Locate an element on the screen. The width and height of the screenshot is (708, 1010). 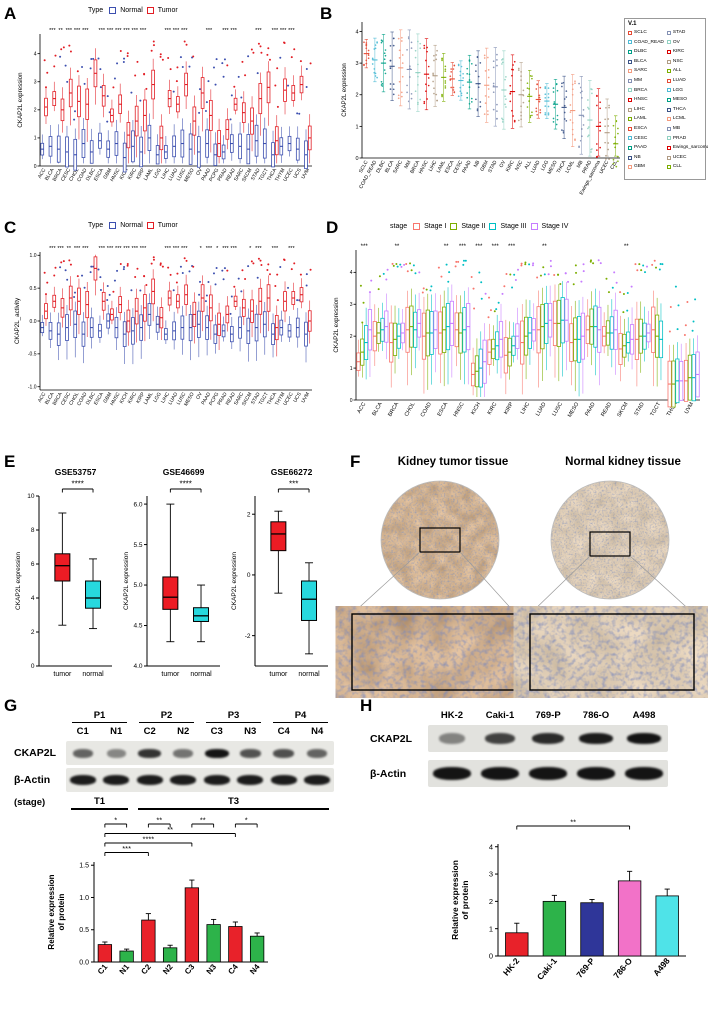
legend-key-stage4 is located at coordinates (534, 226).